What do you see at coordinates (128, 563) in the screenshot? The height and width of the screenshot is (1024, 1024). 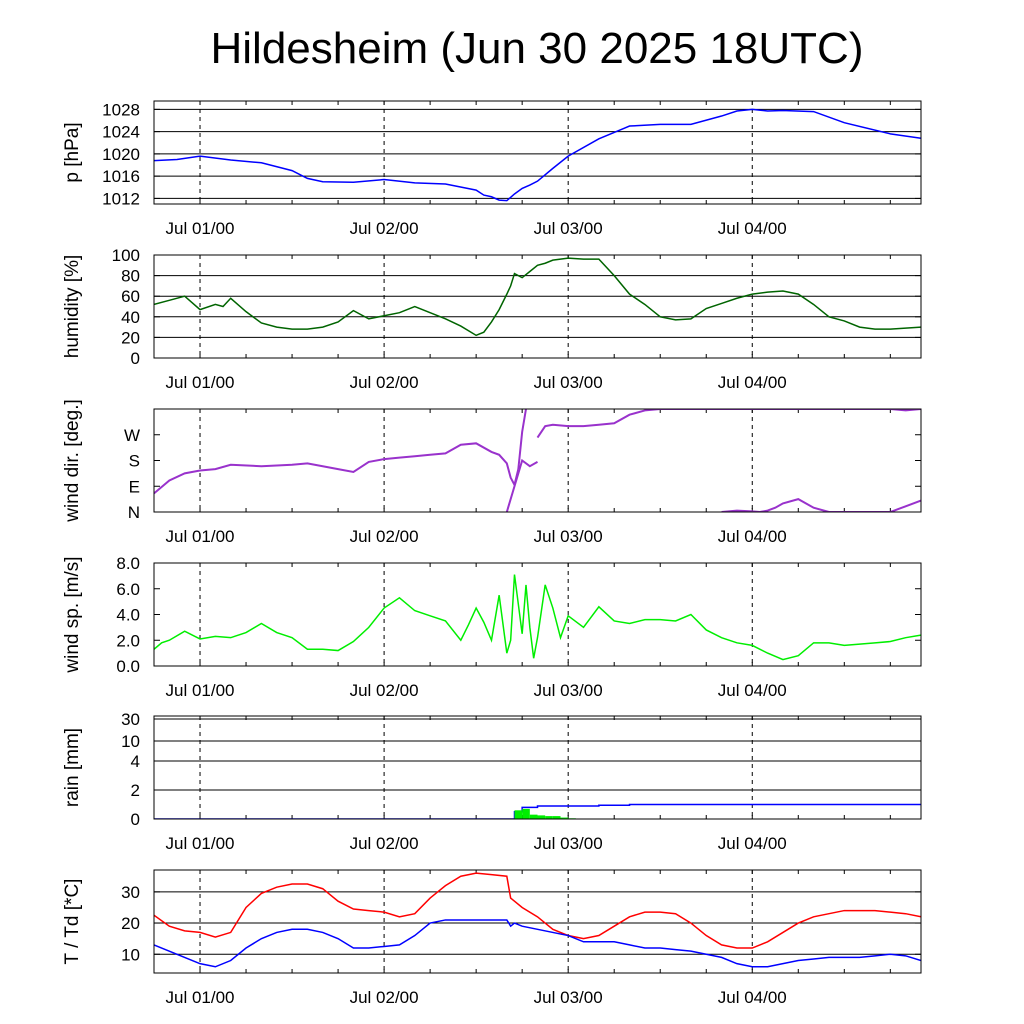 I see `y-tick-label: 8.0` at bounding box center [128, 563].